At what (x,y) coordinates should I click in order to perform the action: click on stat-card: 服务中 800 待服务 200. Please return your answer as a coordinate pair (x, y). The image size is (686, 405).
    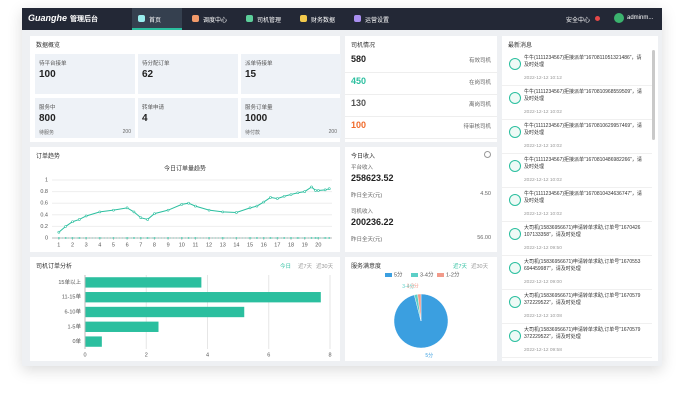
    Looking at the image, I should click on (85, 118).